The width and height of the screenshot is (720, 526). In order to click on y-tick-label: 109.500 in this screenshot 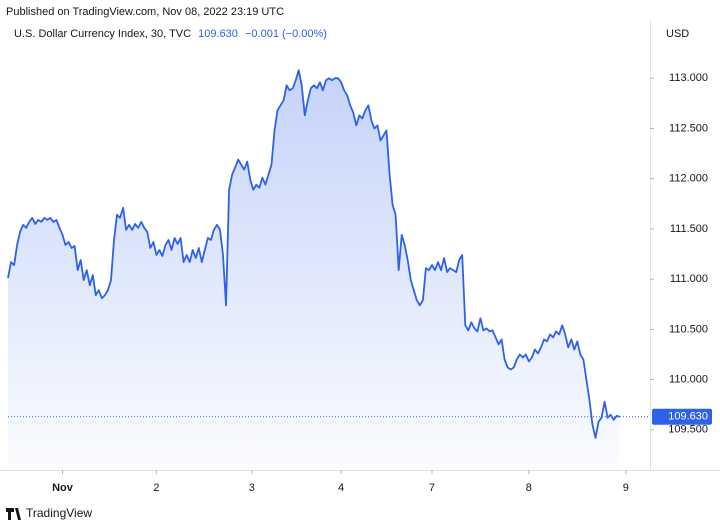, I will do `click(688, 430)`.